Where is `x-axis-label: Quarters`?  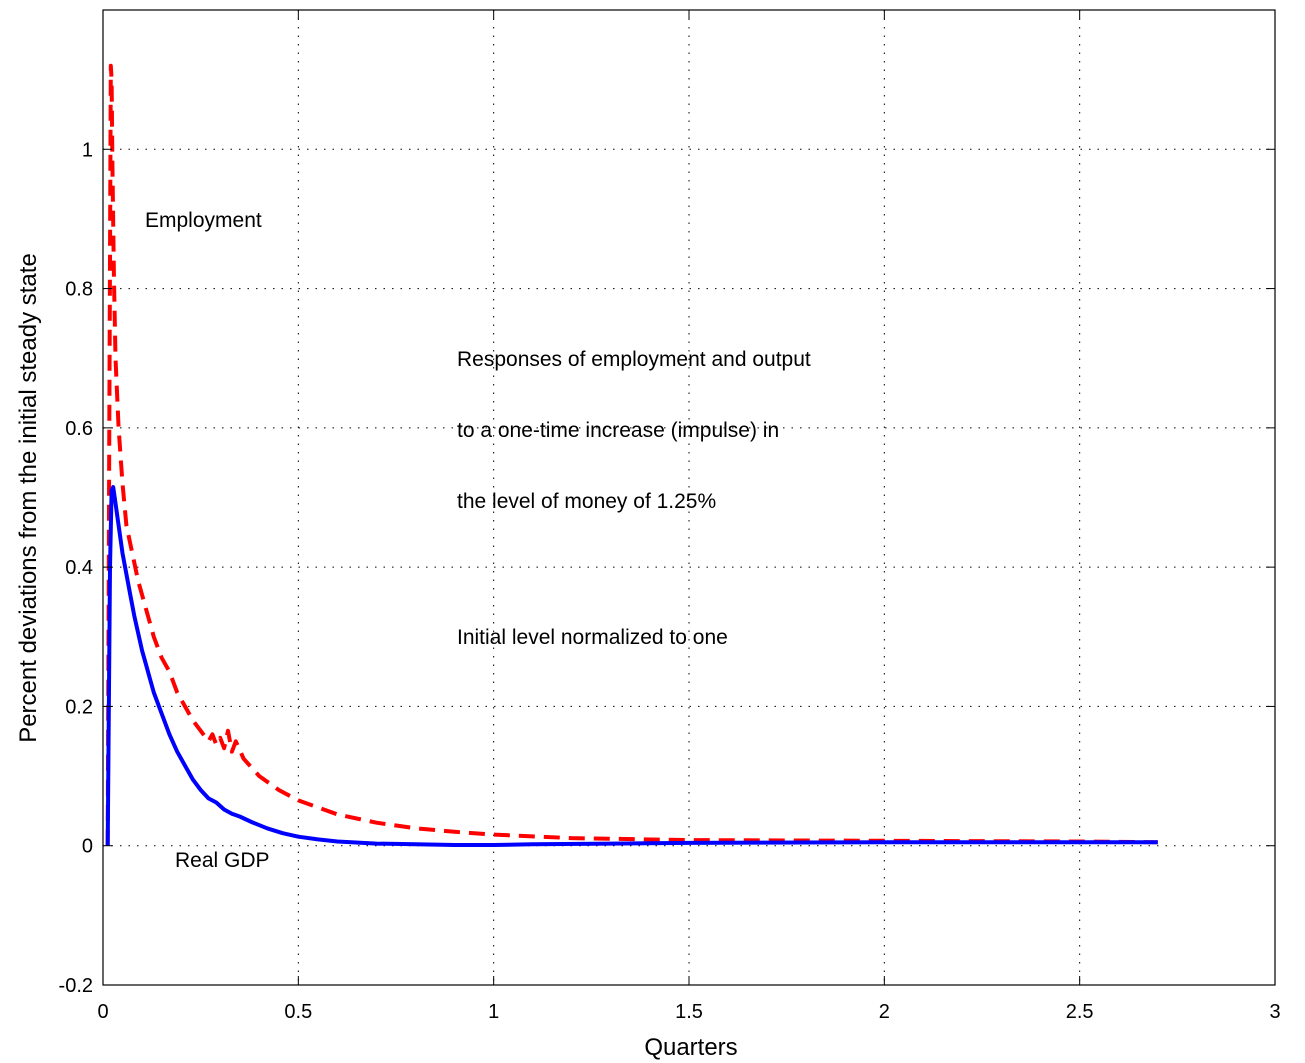 x-axis-label: Quarters is located at coordinates (690, 1047).